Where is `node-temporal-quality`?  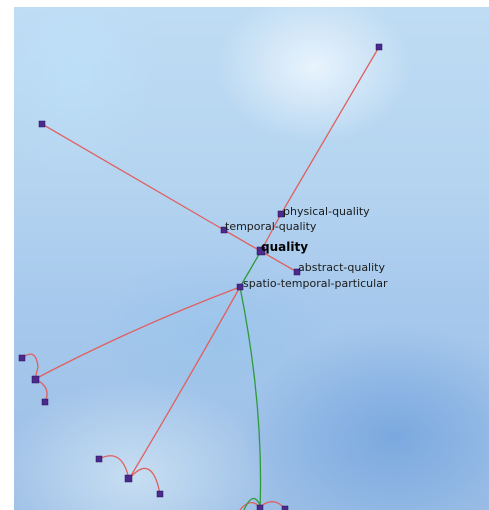 node-temporal-quality is located at coordinates (224, 230).